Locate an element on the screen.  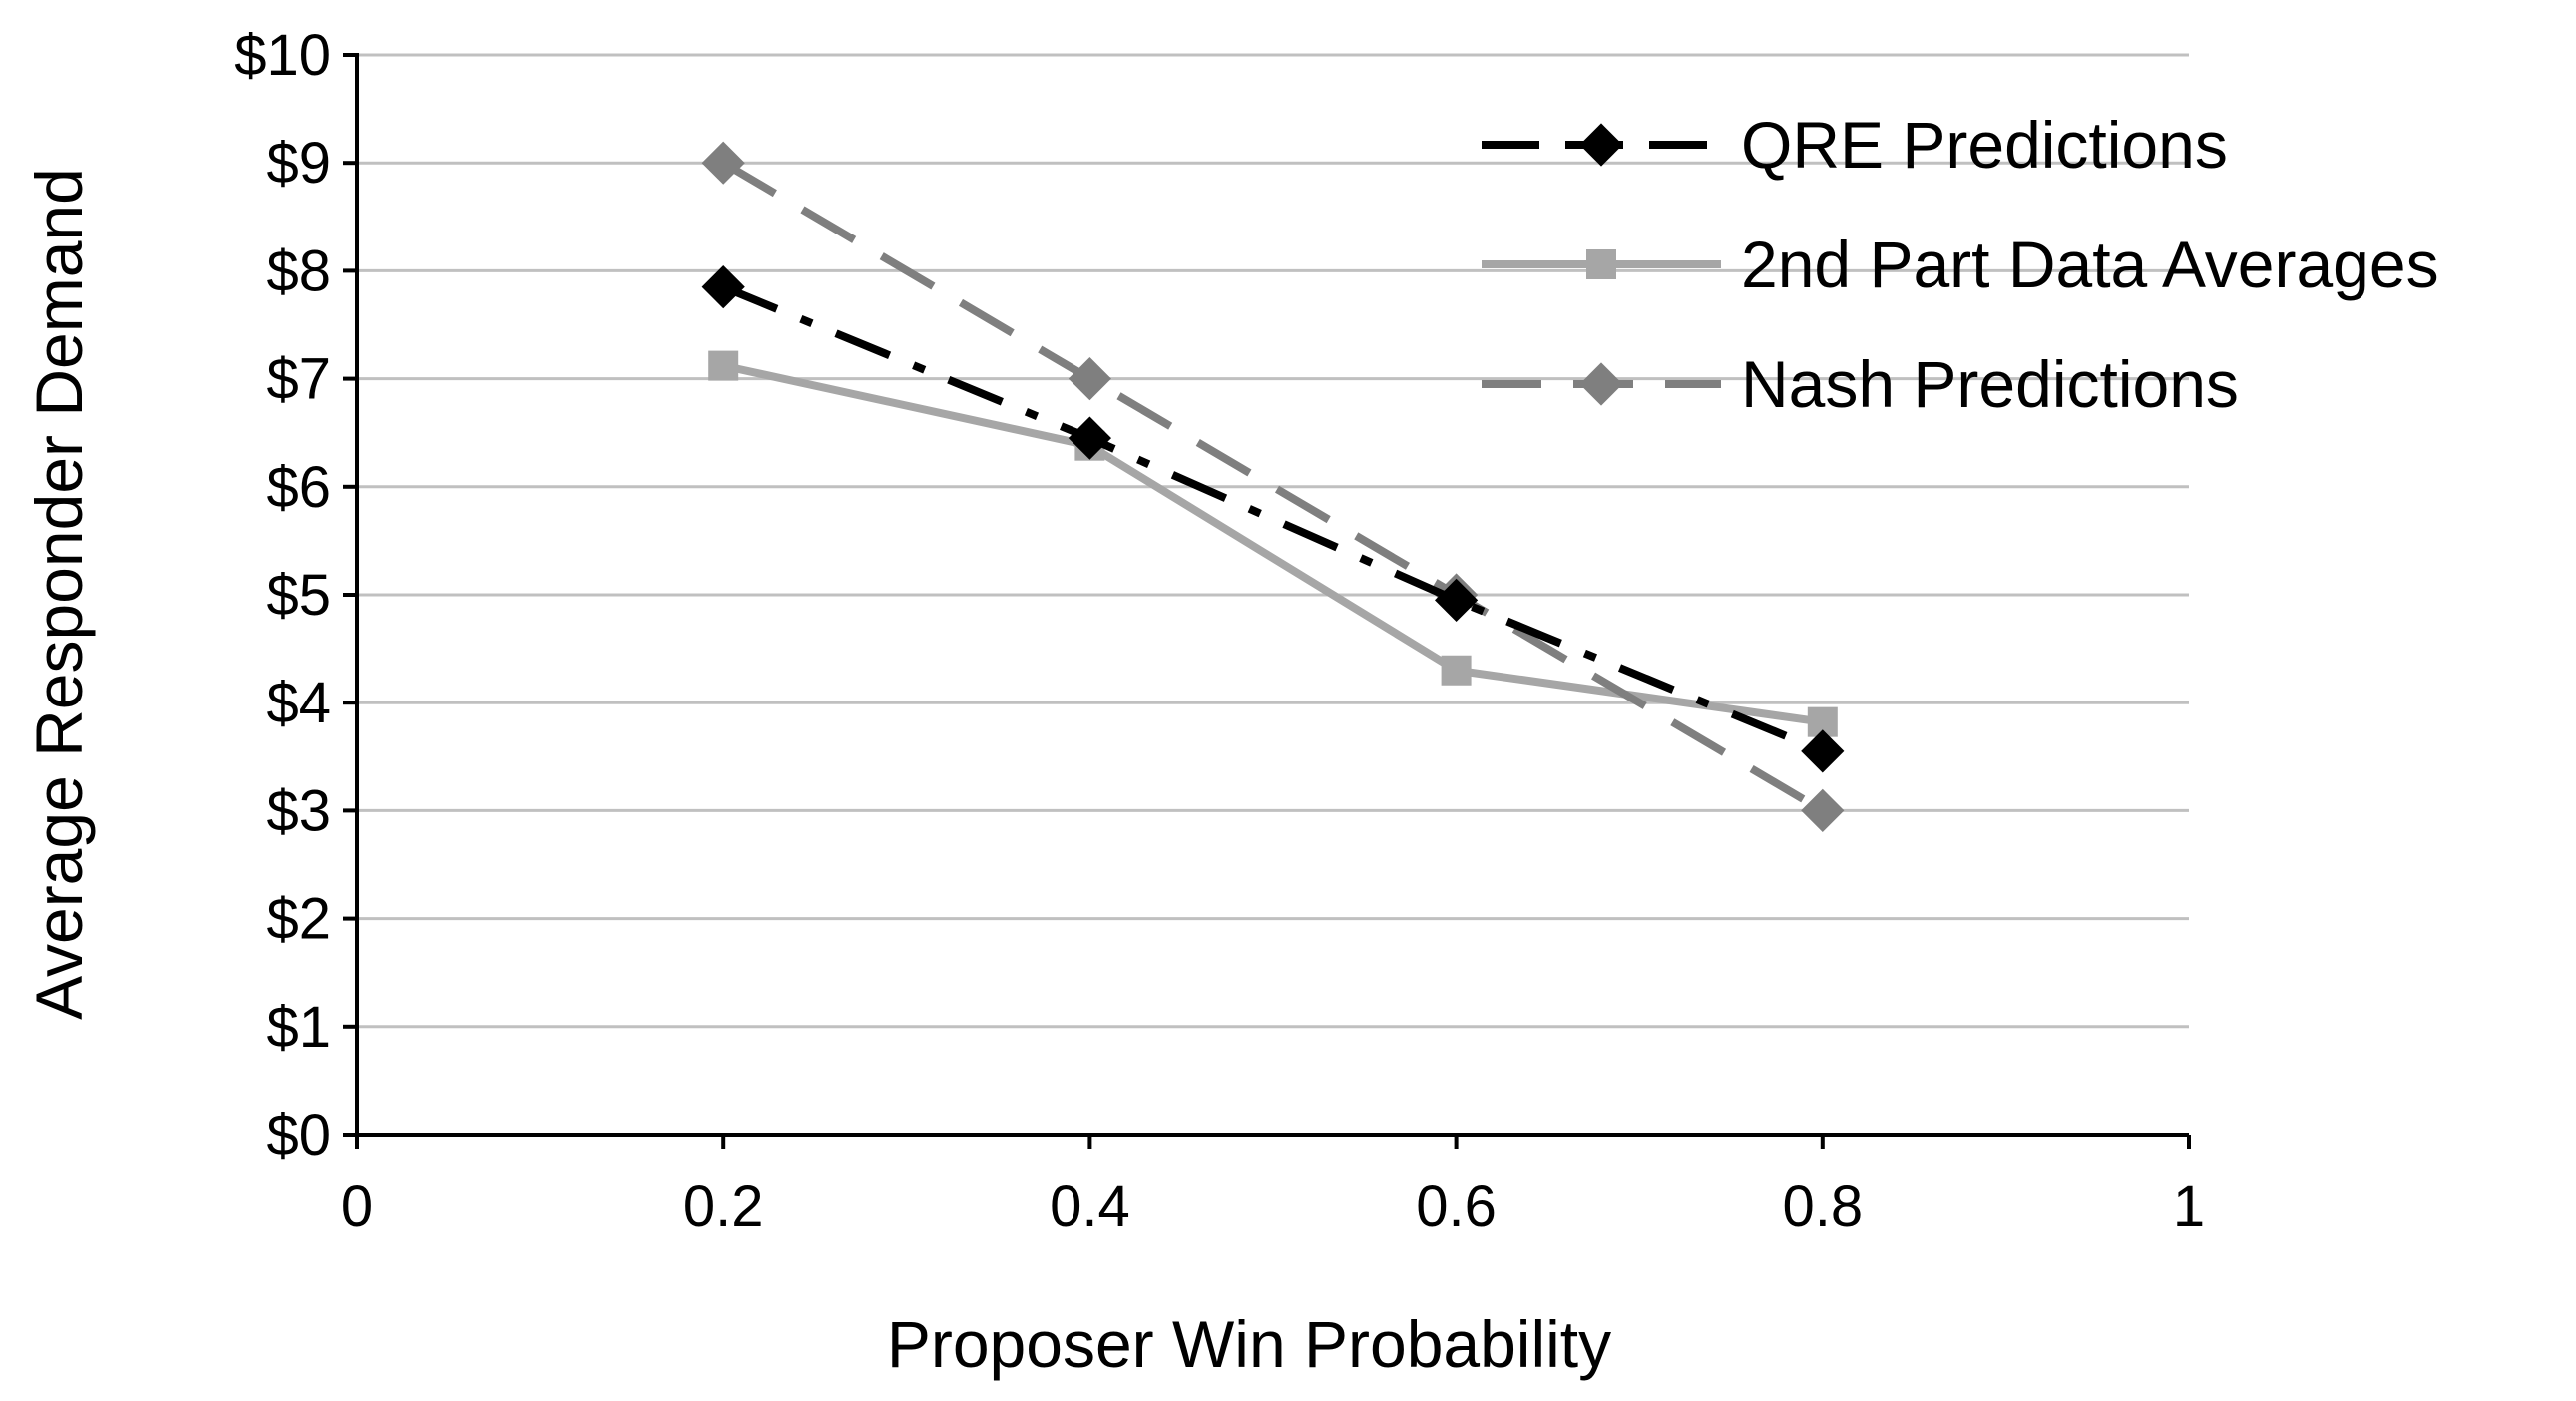
y-tick-label-1: $1 is located at coordinates (298, 1027).